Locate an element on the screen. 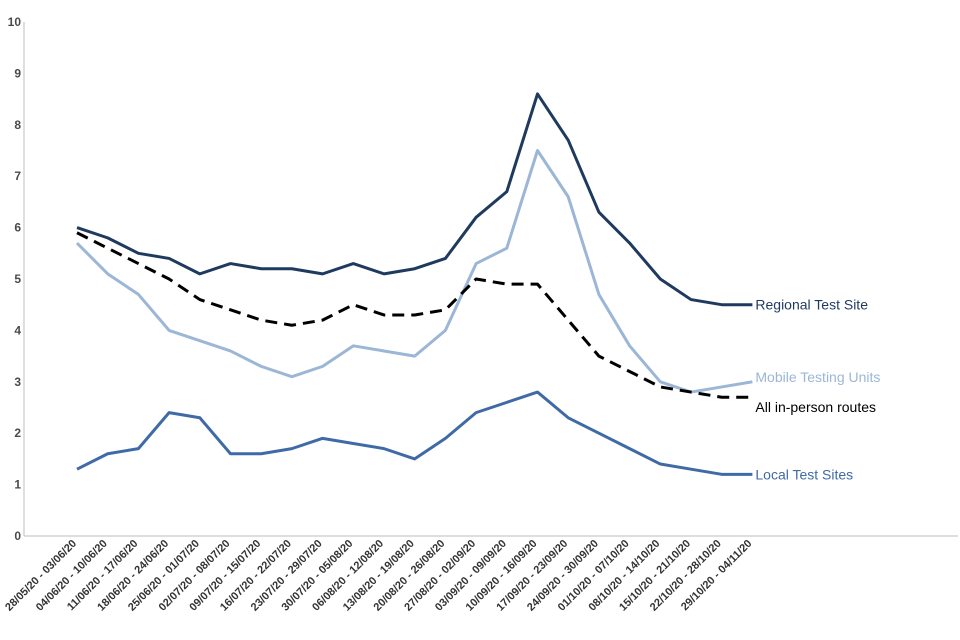  y-tick-label: 10 is located at coordinates (15, 22).